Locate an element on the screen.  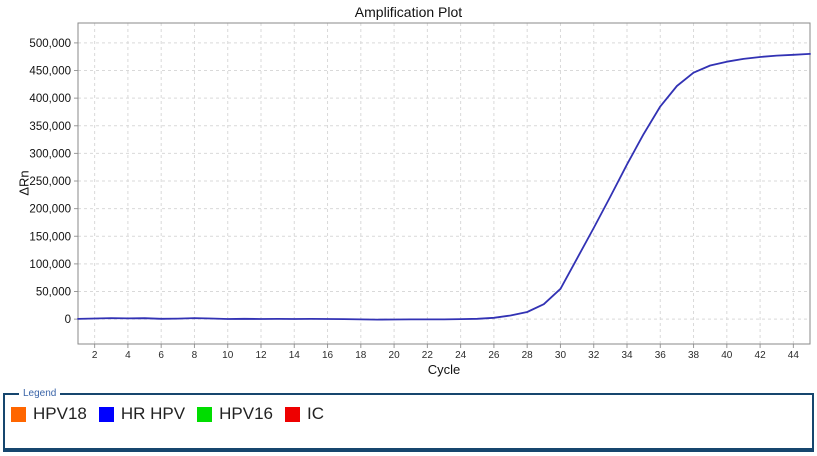
svg-text: 38 is located at coordinates (694, 355).